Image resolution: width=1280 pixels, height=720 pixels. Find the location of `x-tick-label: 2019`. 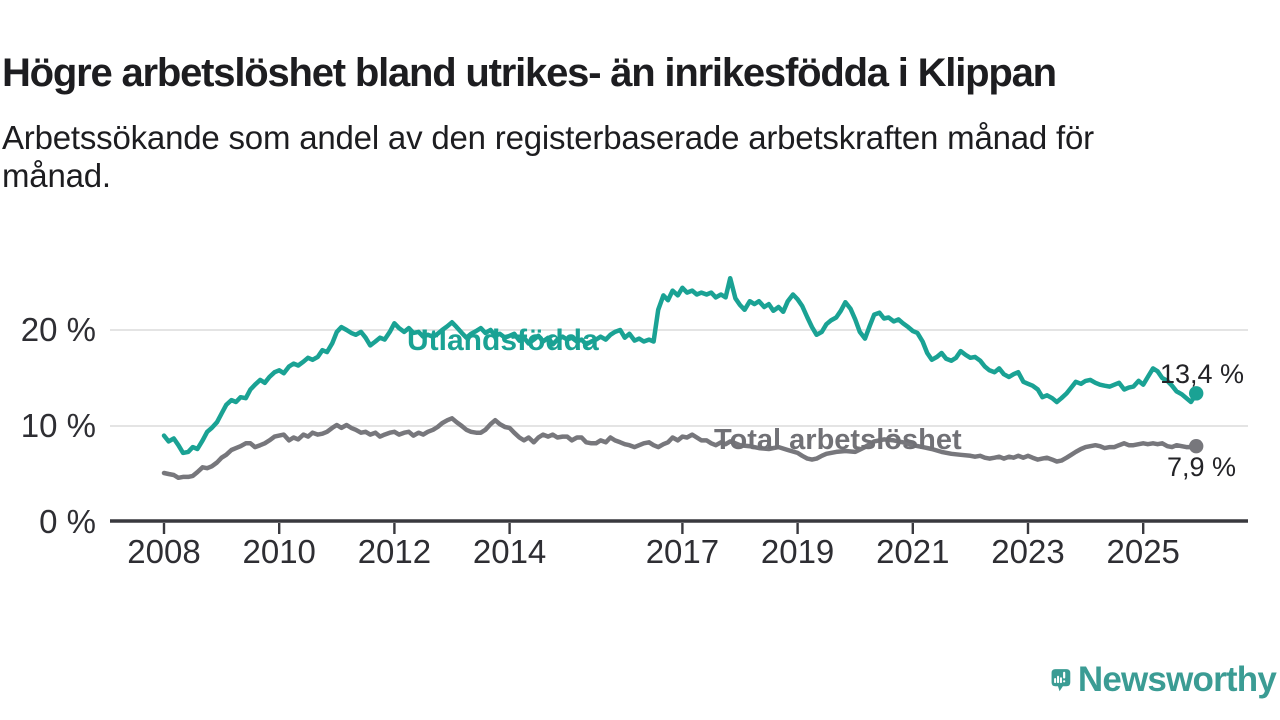

x-tick-label: 2019 is located at coordinates (797, 551).